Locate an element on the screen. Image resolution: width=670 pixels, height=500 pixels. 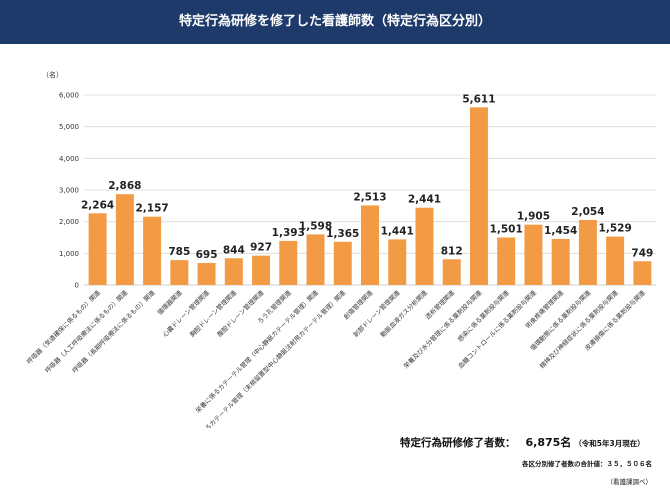
y-tick-label: 0 is located at coordinates (77, 286).